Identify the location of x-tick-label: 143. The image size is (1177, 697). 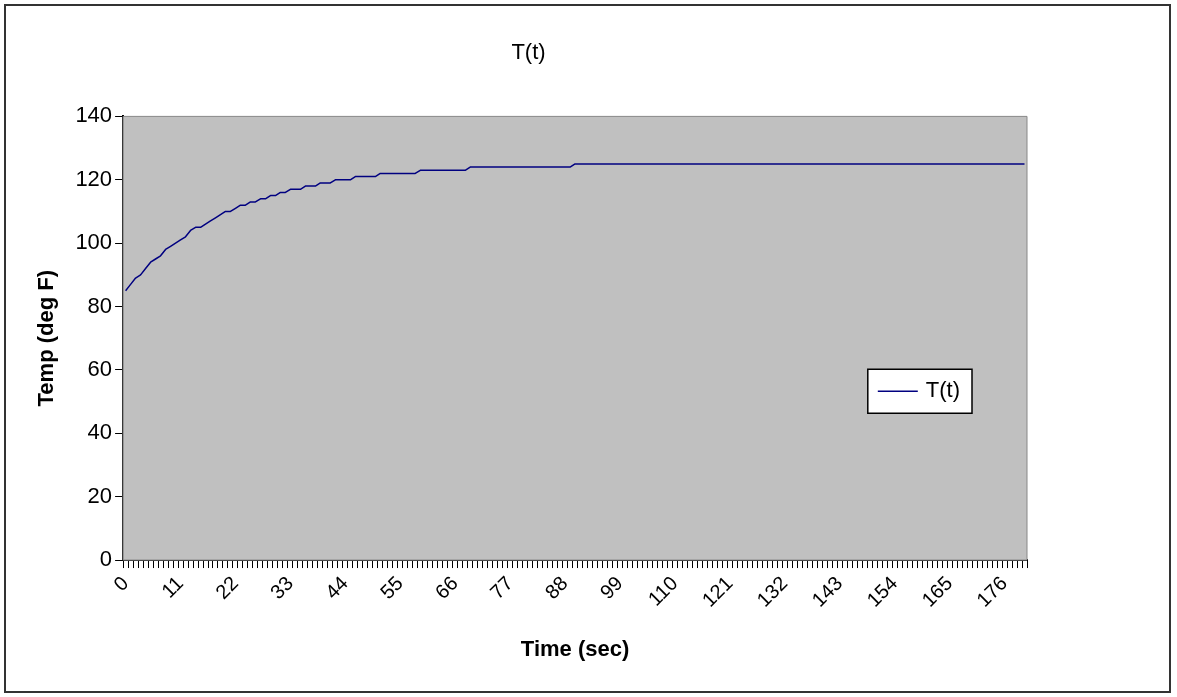
(827, 591).